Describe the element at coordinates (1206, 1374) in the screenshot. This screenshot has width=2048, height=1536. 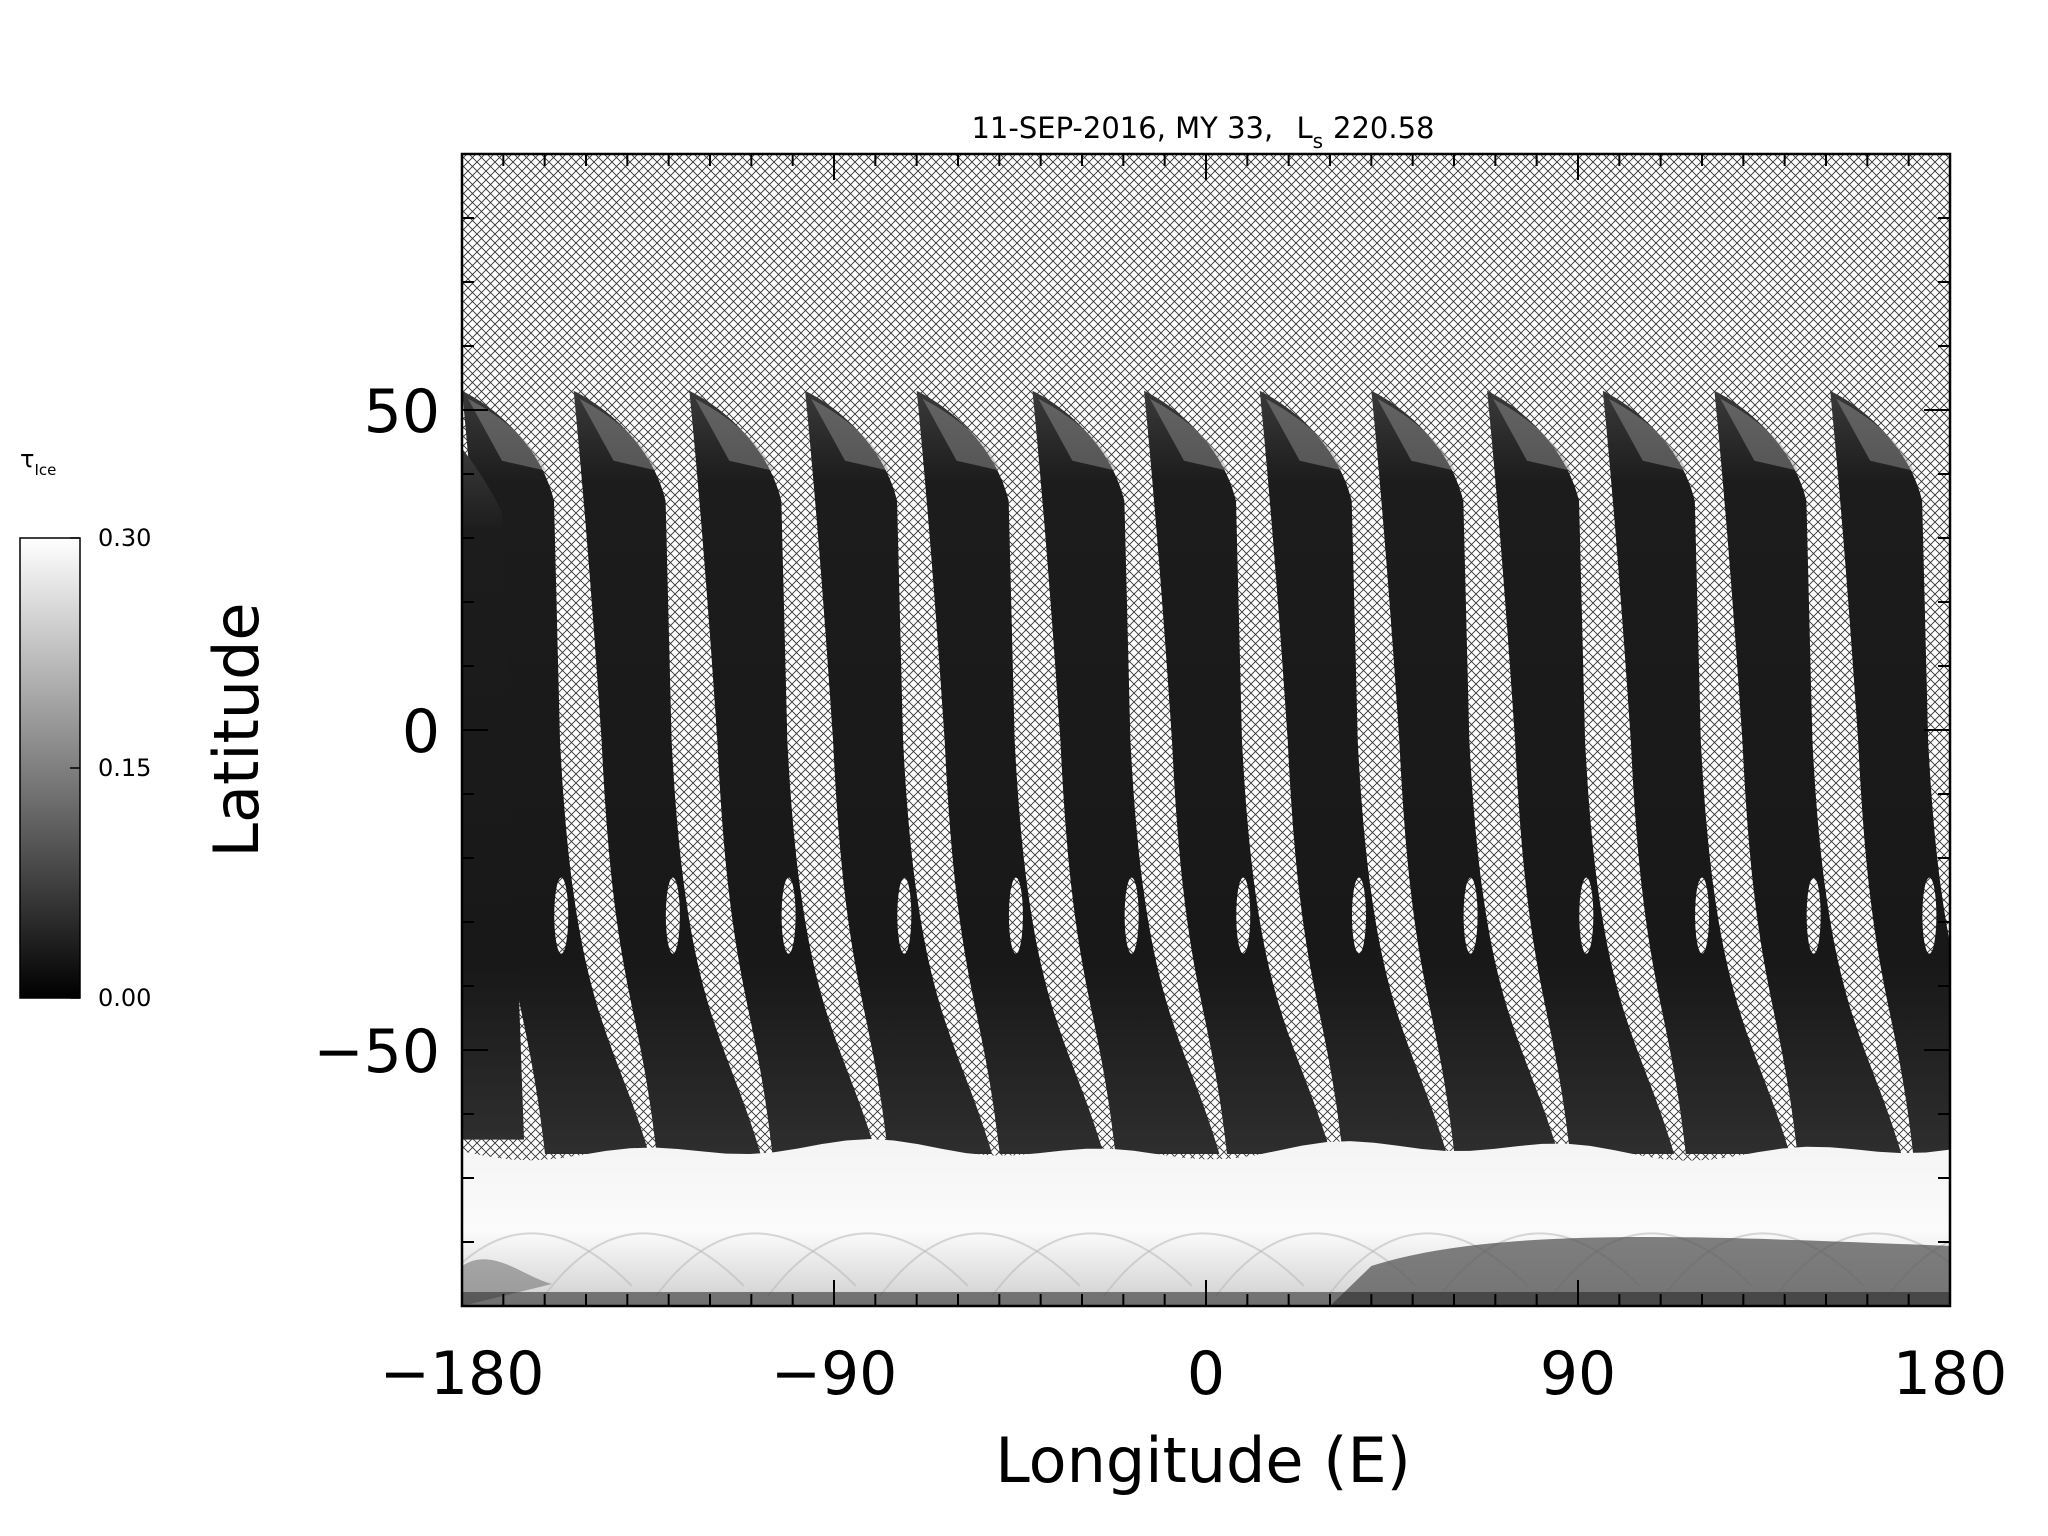
I see `x-tick-label: 0` at that location.